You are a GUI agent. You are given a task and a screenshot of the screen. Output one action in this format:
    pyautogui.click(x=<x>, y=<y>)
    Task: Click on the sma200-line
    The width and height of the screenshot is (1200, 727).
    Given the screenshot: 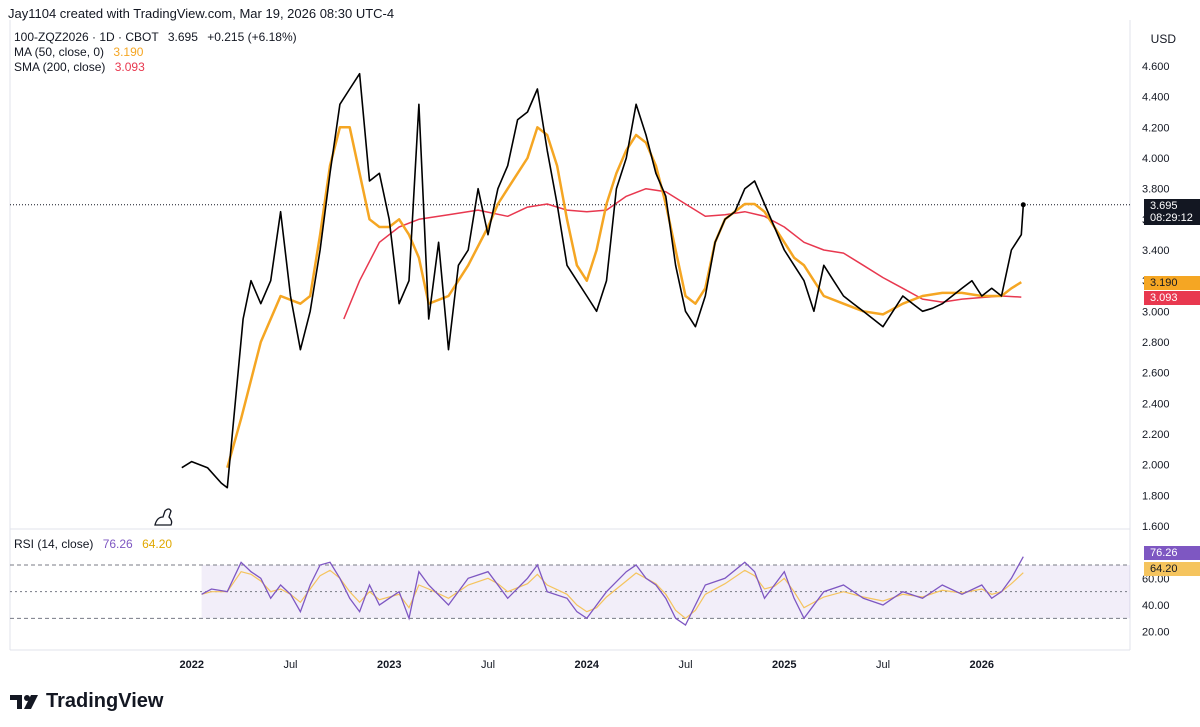 What is the action you would take?
    pyautogui.click(x=682, y=253)
    